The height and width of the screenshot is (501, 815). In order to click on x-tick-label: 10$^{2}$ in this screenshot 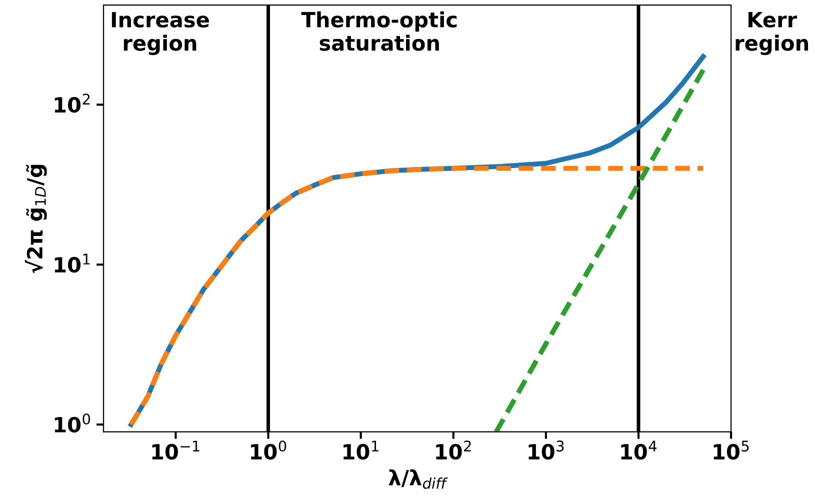, I will do `click(453, 450)`.